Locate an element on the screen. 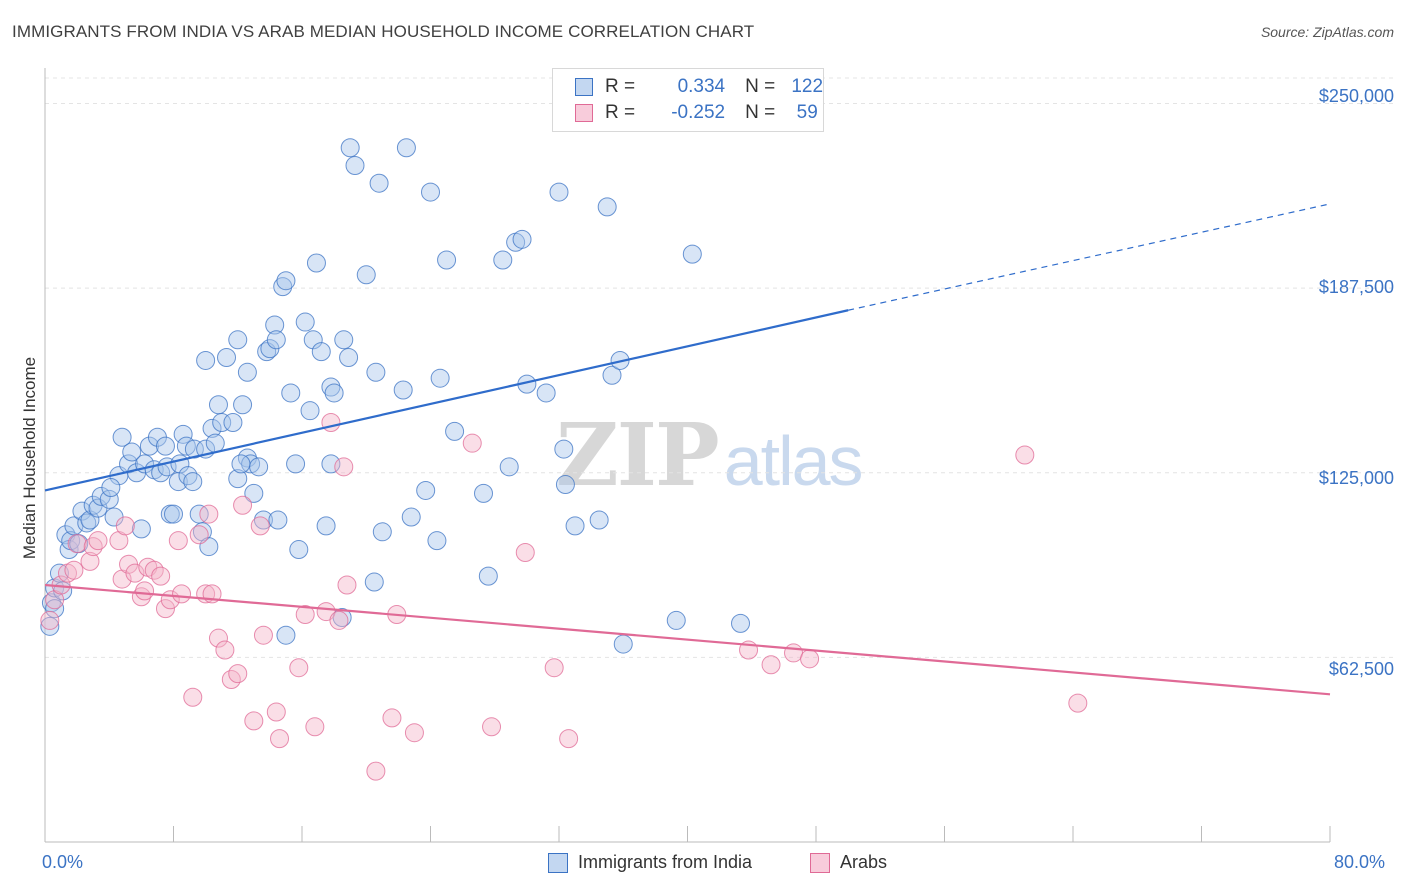  india-legend-swatch is located at coordinates (558, 862).